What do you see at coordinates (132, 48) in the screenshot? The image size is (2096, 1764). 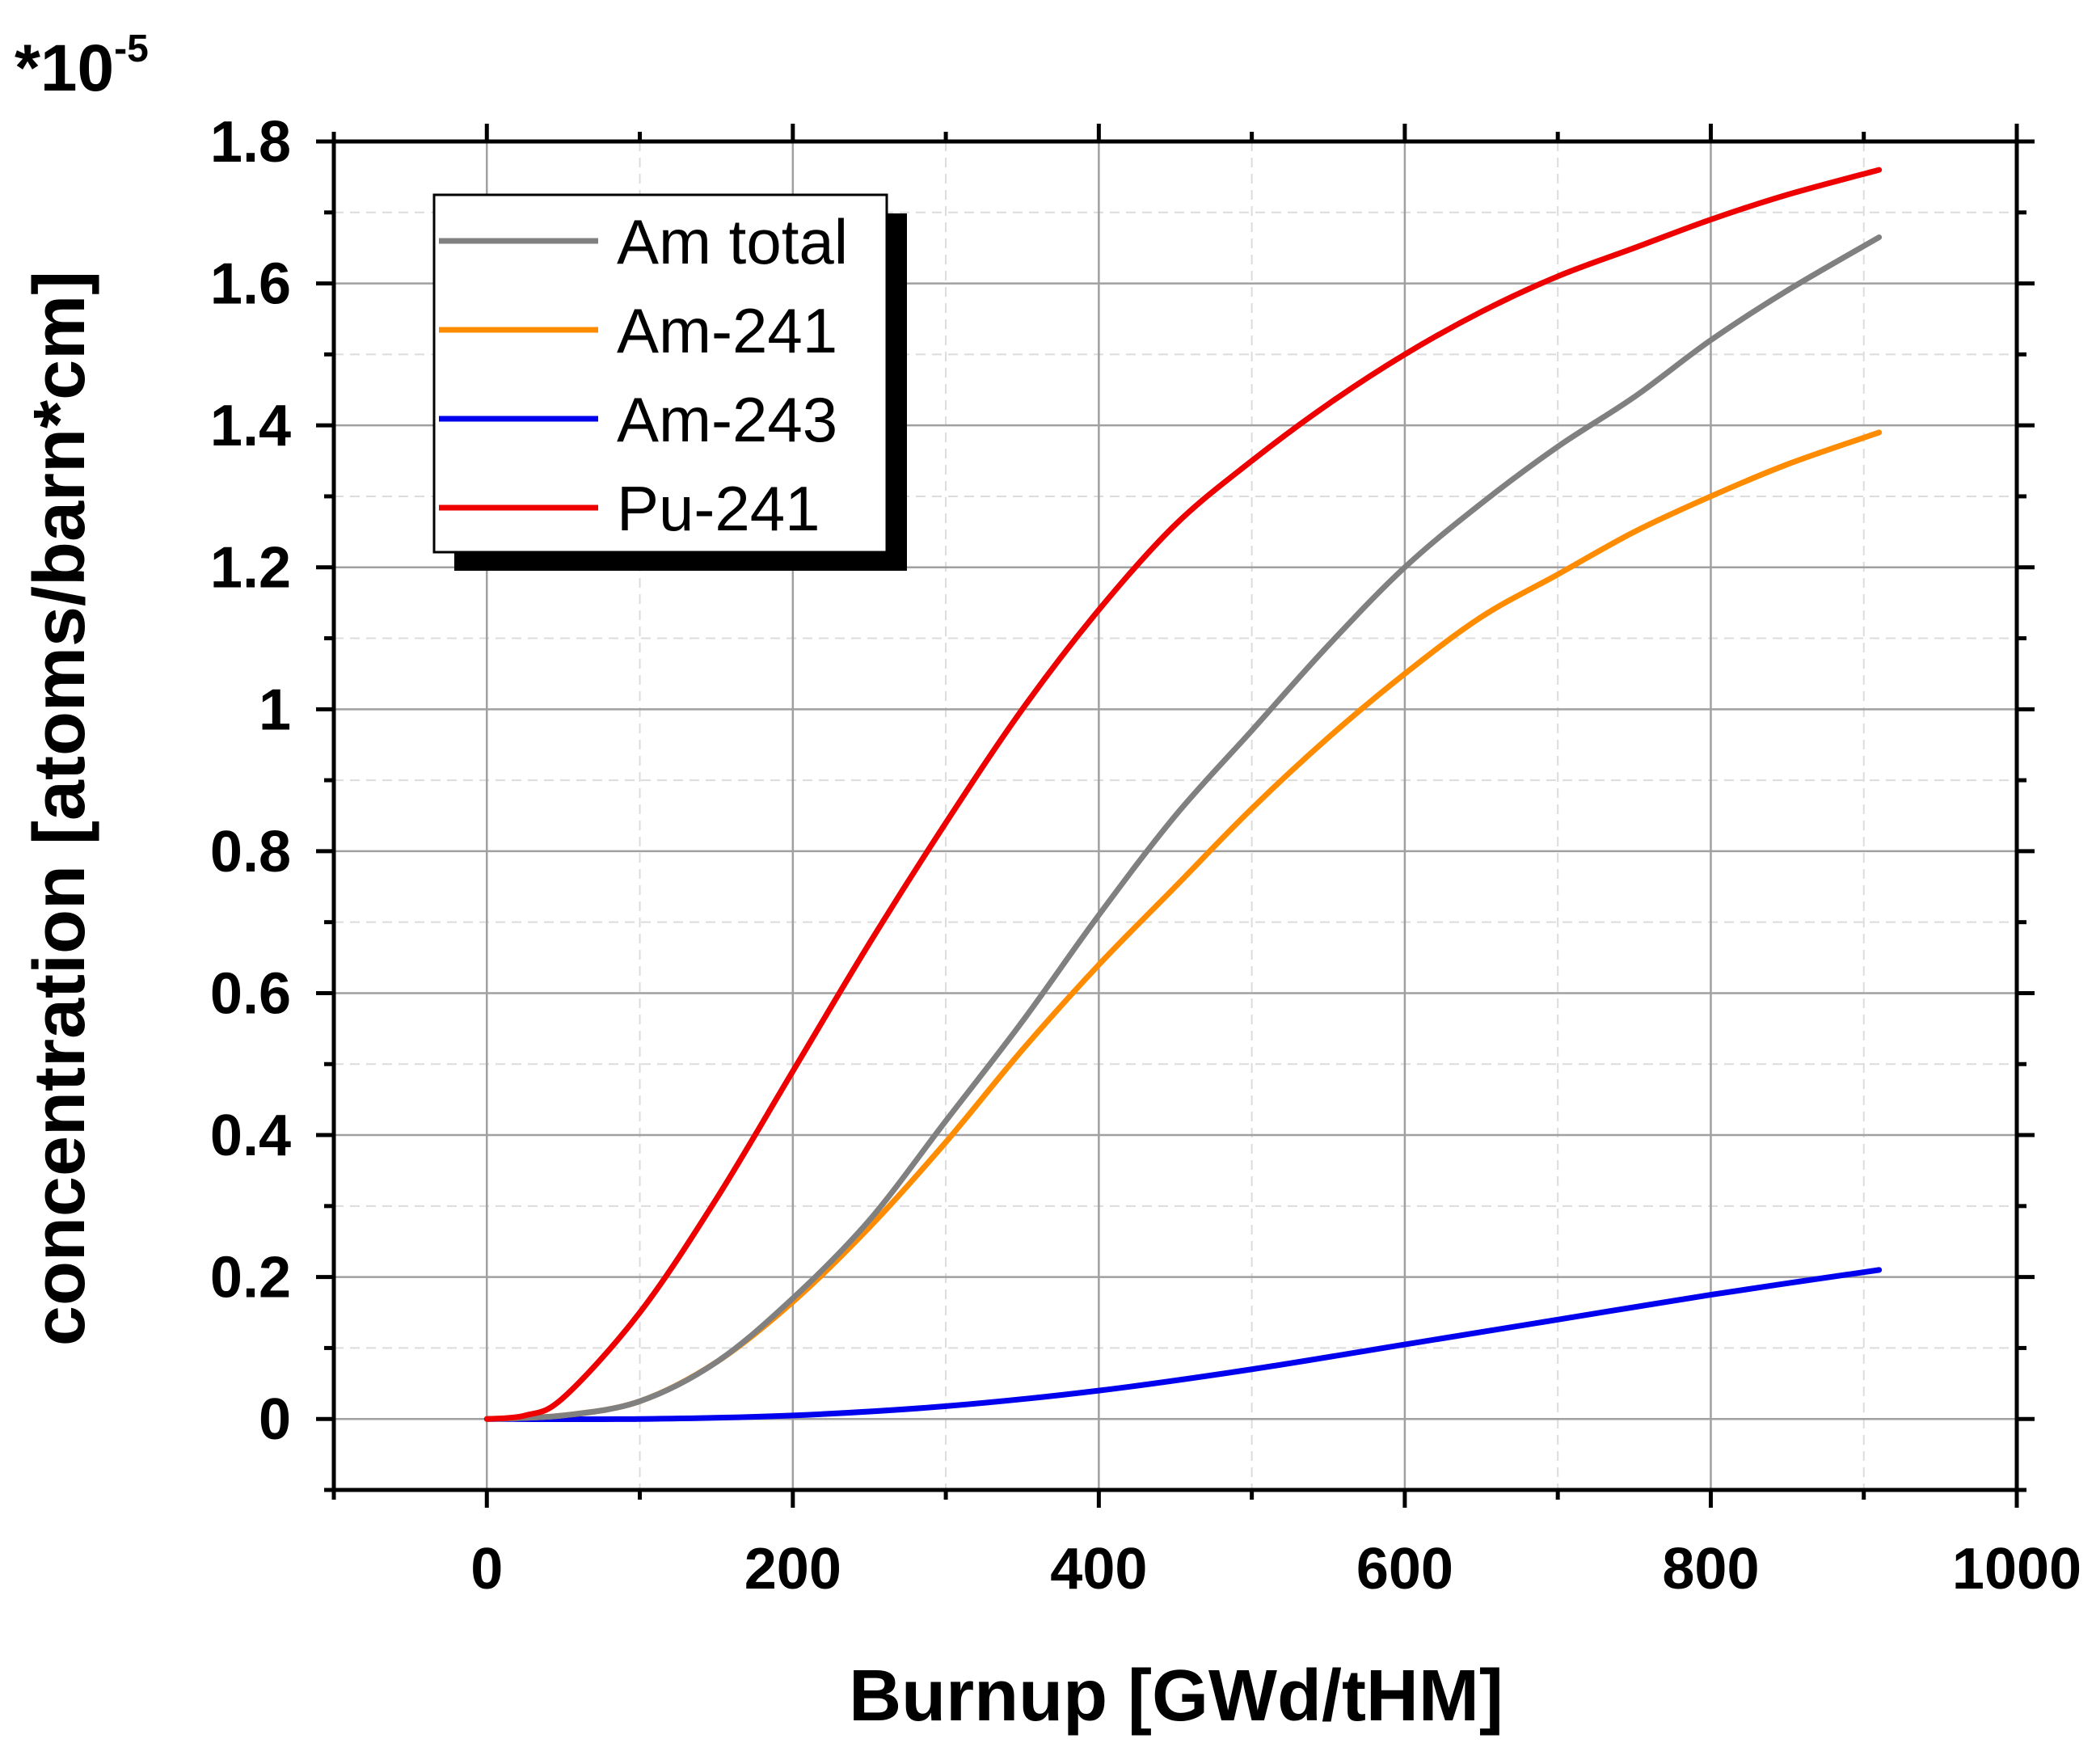 I see `y-multiplier-exponent: -5` at bounding box center [132, 48].